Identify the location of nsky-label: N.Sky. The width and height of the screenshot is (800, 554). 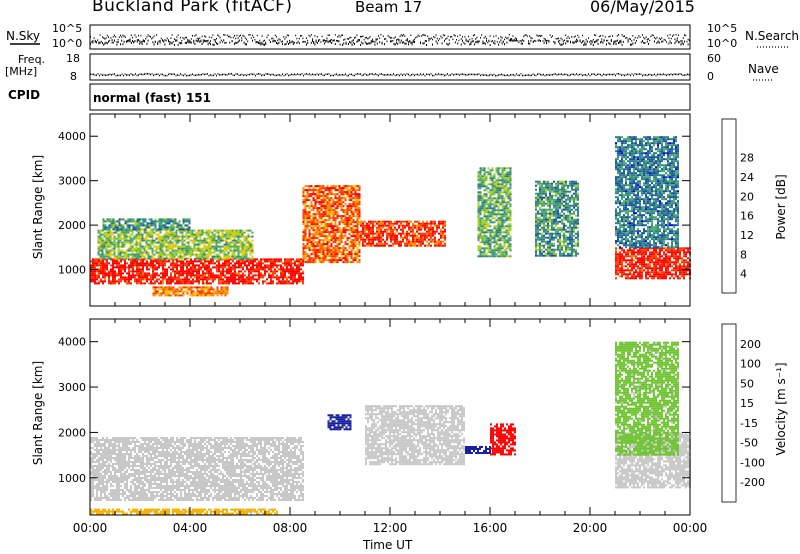
(23, 36).